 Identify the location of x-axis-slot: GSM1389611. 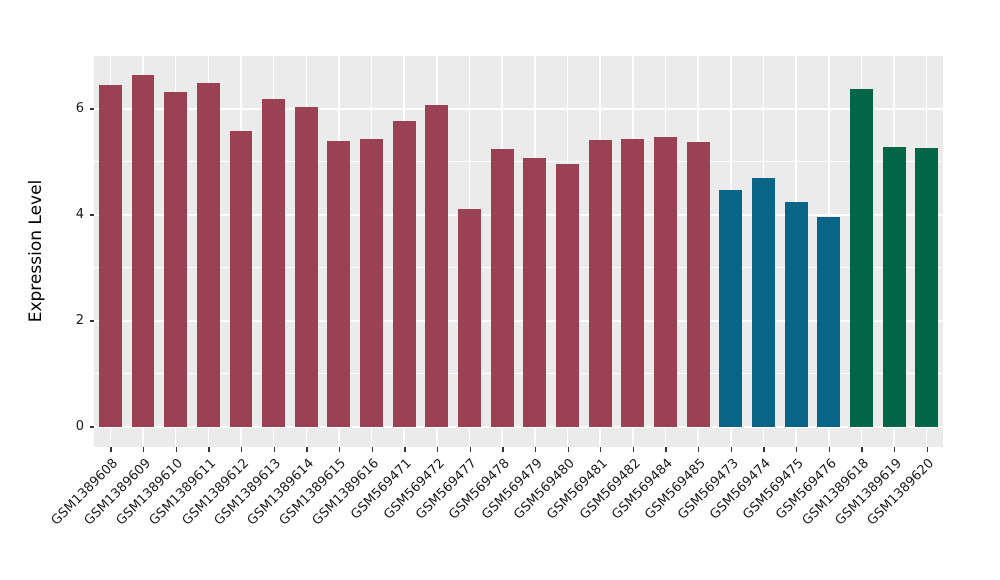
(185, 507).